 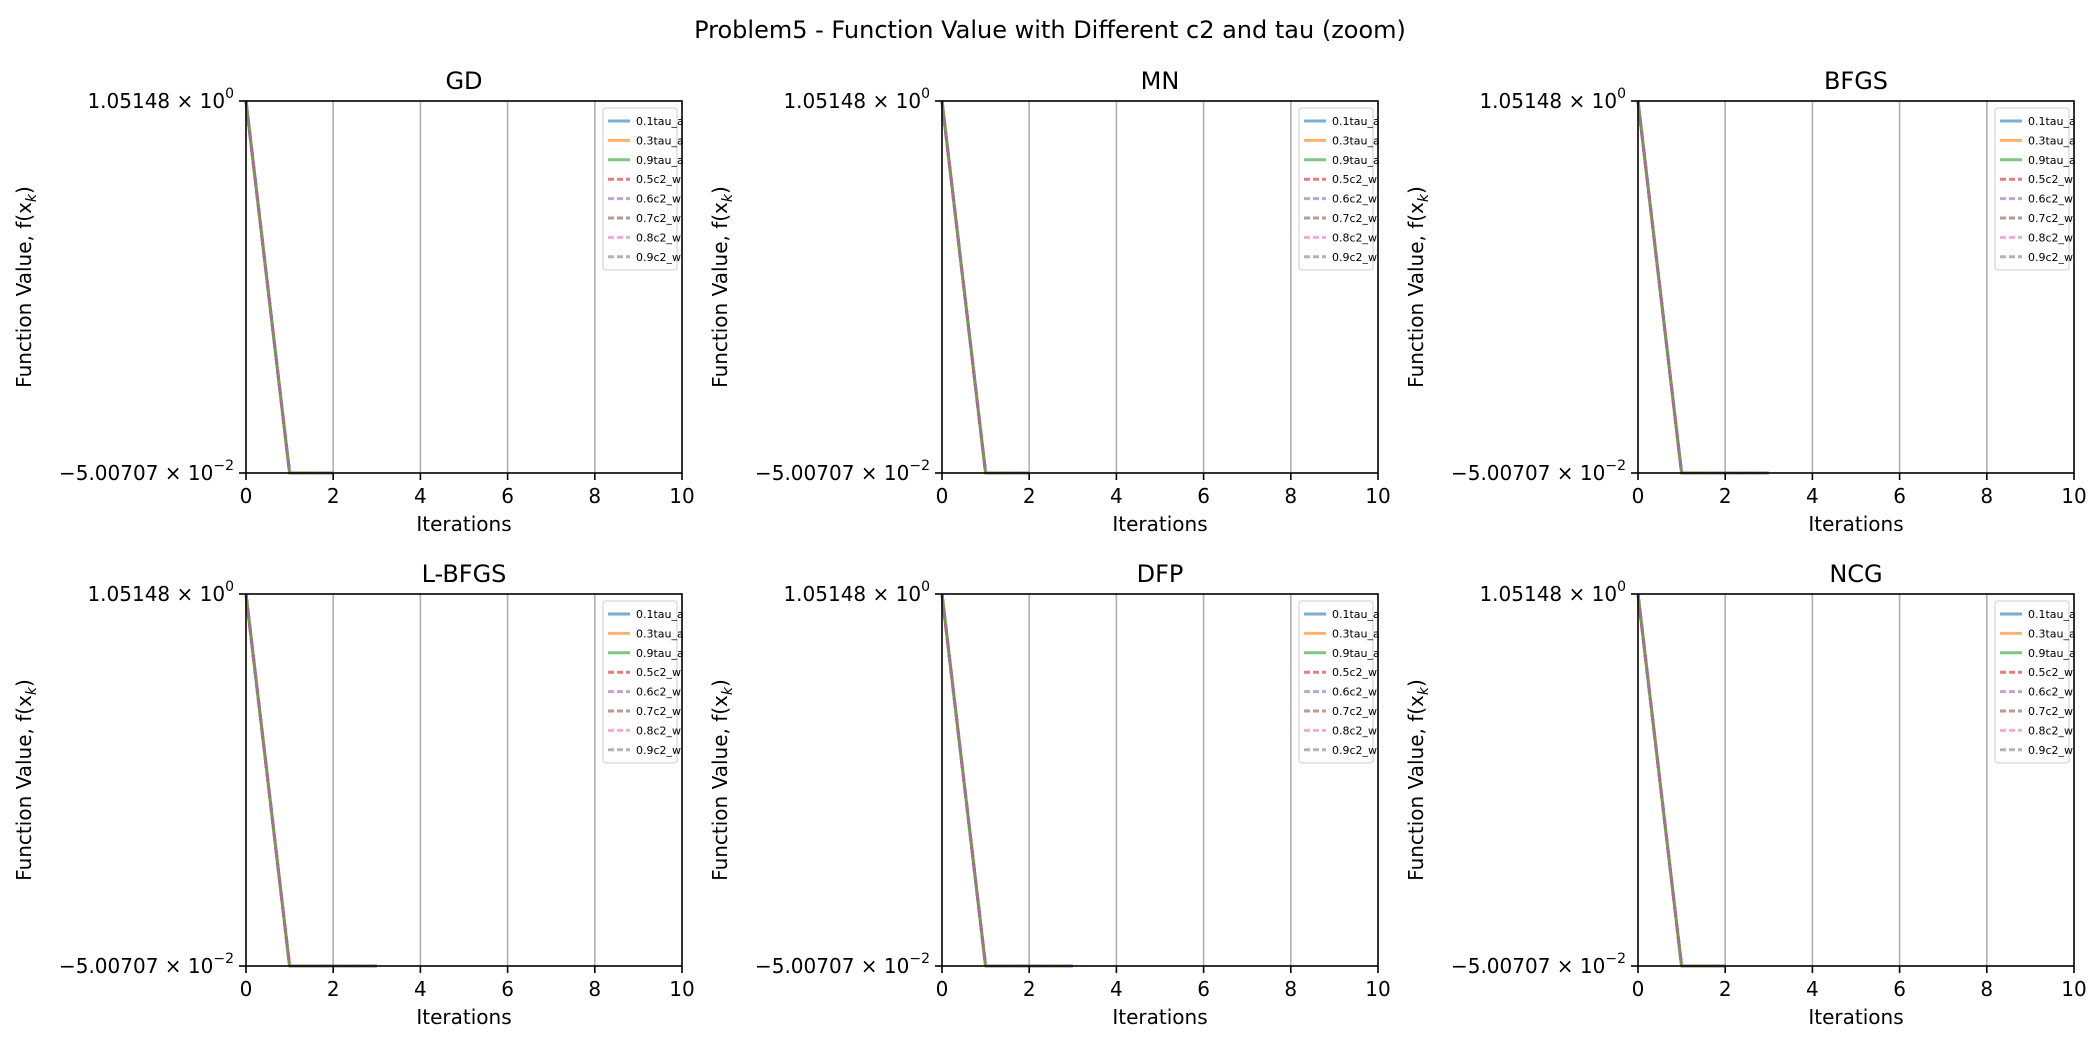 What do you see at coordinates (658, 692) in the screenshot?
I see `legend-label: 0.6c2_w` at bounding box center [658, 692].